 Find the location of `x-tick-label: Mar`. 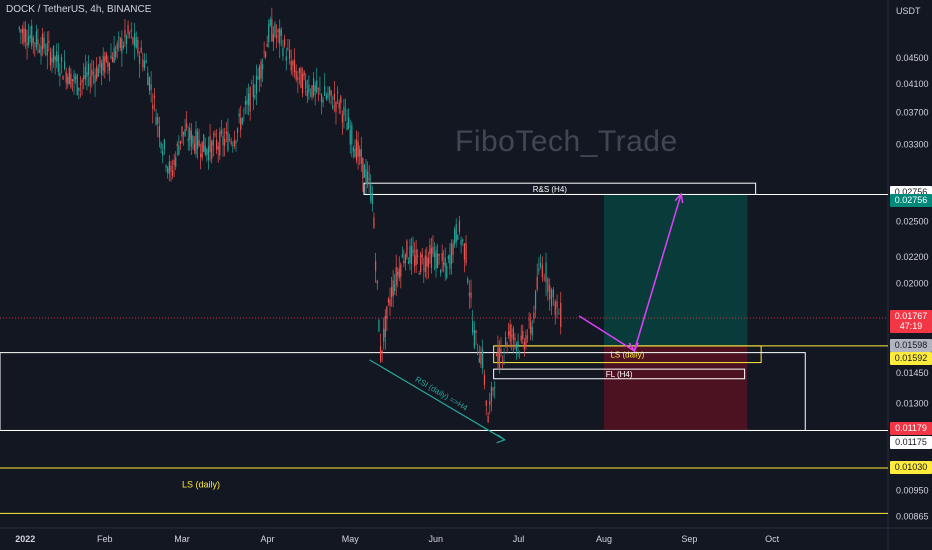

x-tick-label: Mar is located at coordinates (182, 539).